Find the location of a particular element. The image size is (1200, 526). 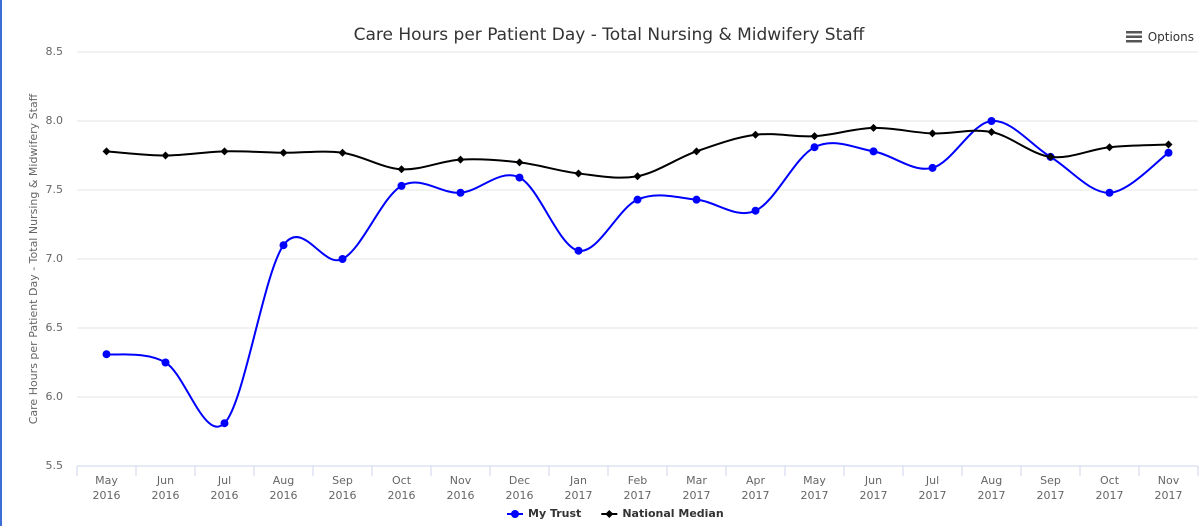

x-tick-label: Sep 2016 is located at coordinates (342, 488).